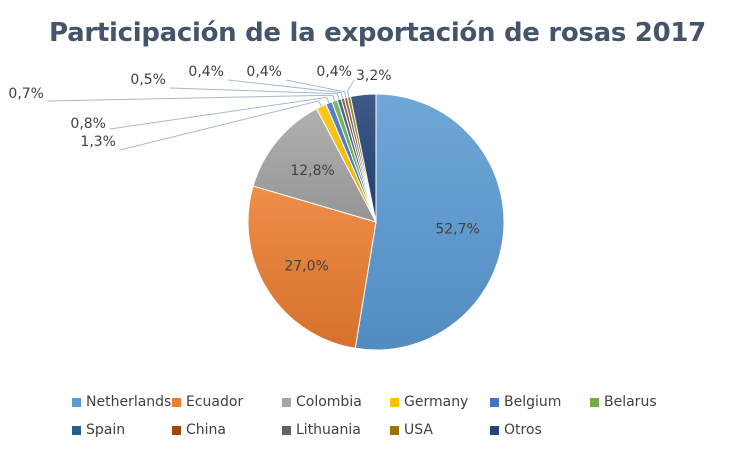 This screenshot has height=464, width=755. I want to click on legend-swatch-germany, so click(394, 402).